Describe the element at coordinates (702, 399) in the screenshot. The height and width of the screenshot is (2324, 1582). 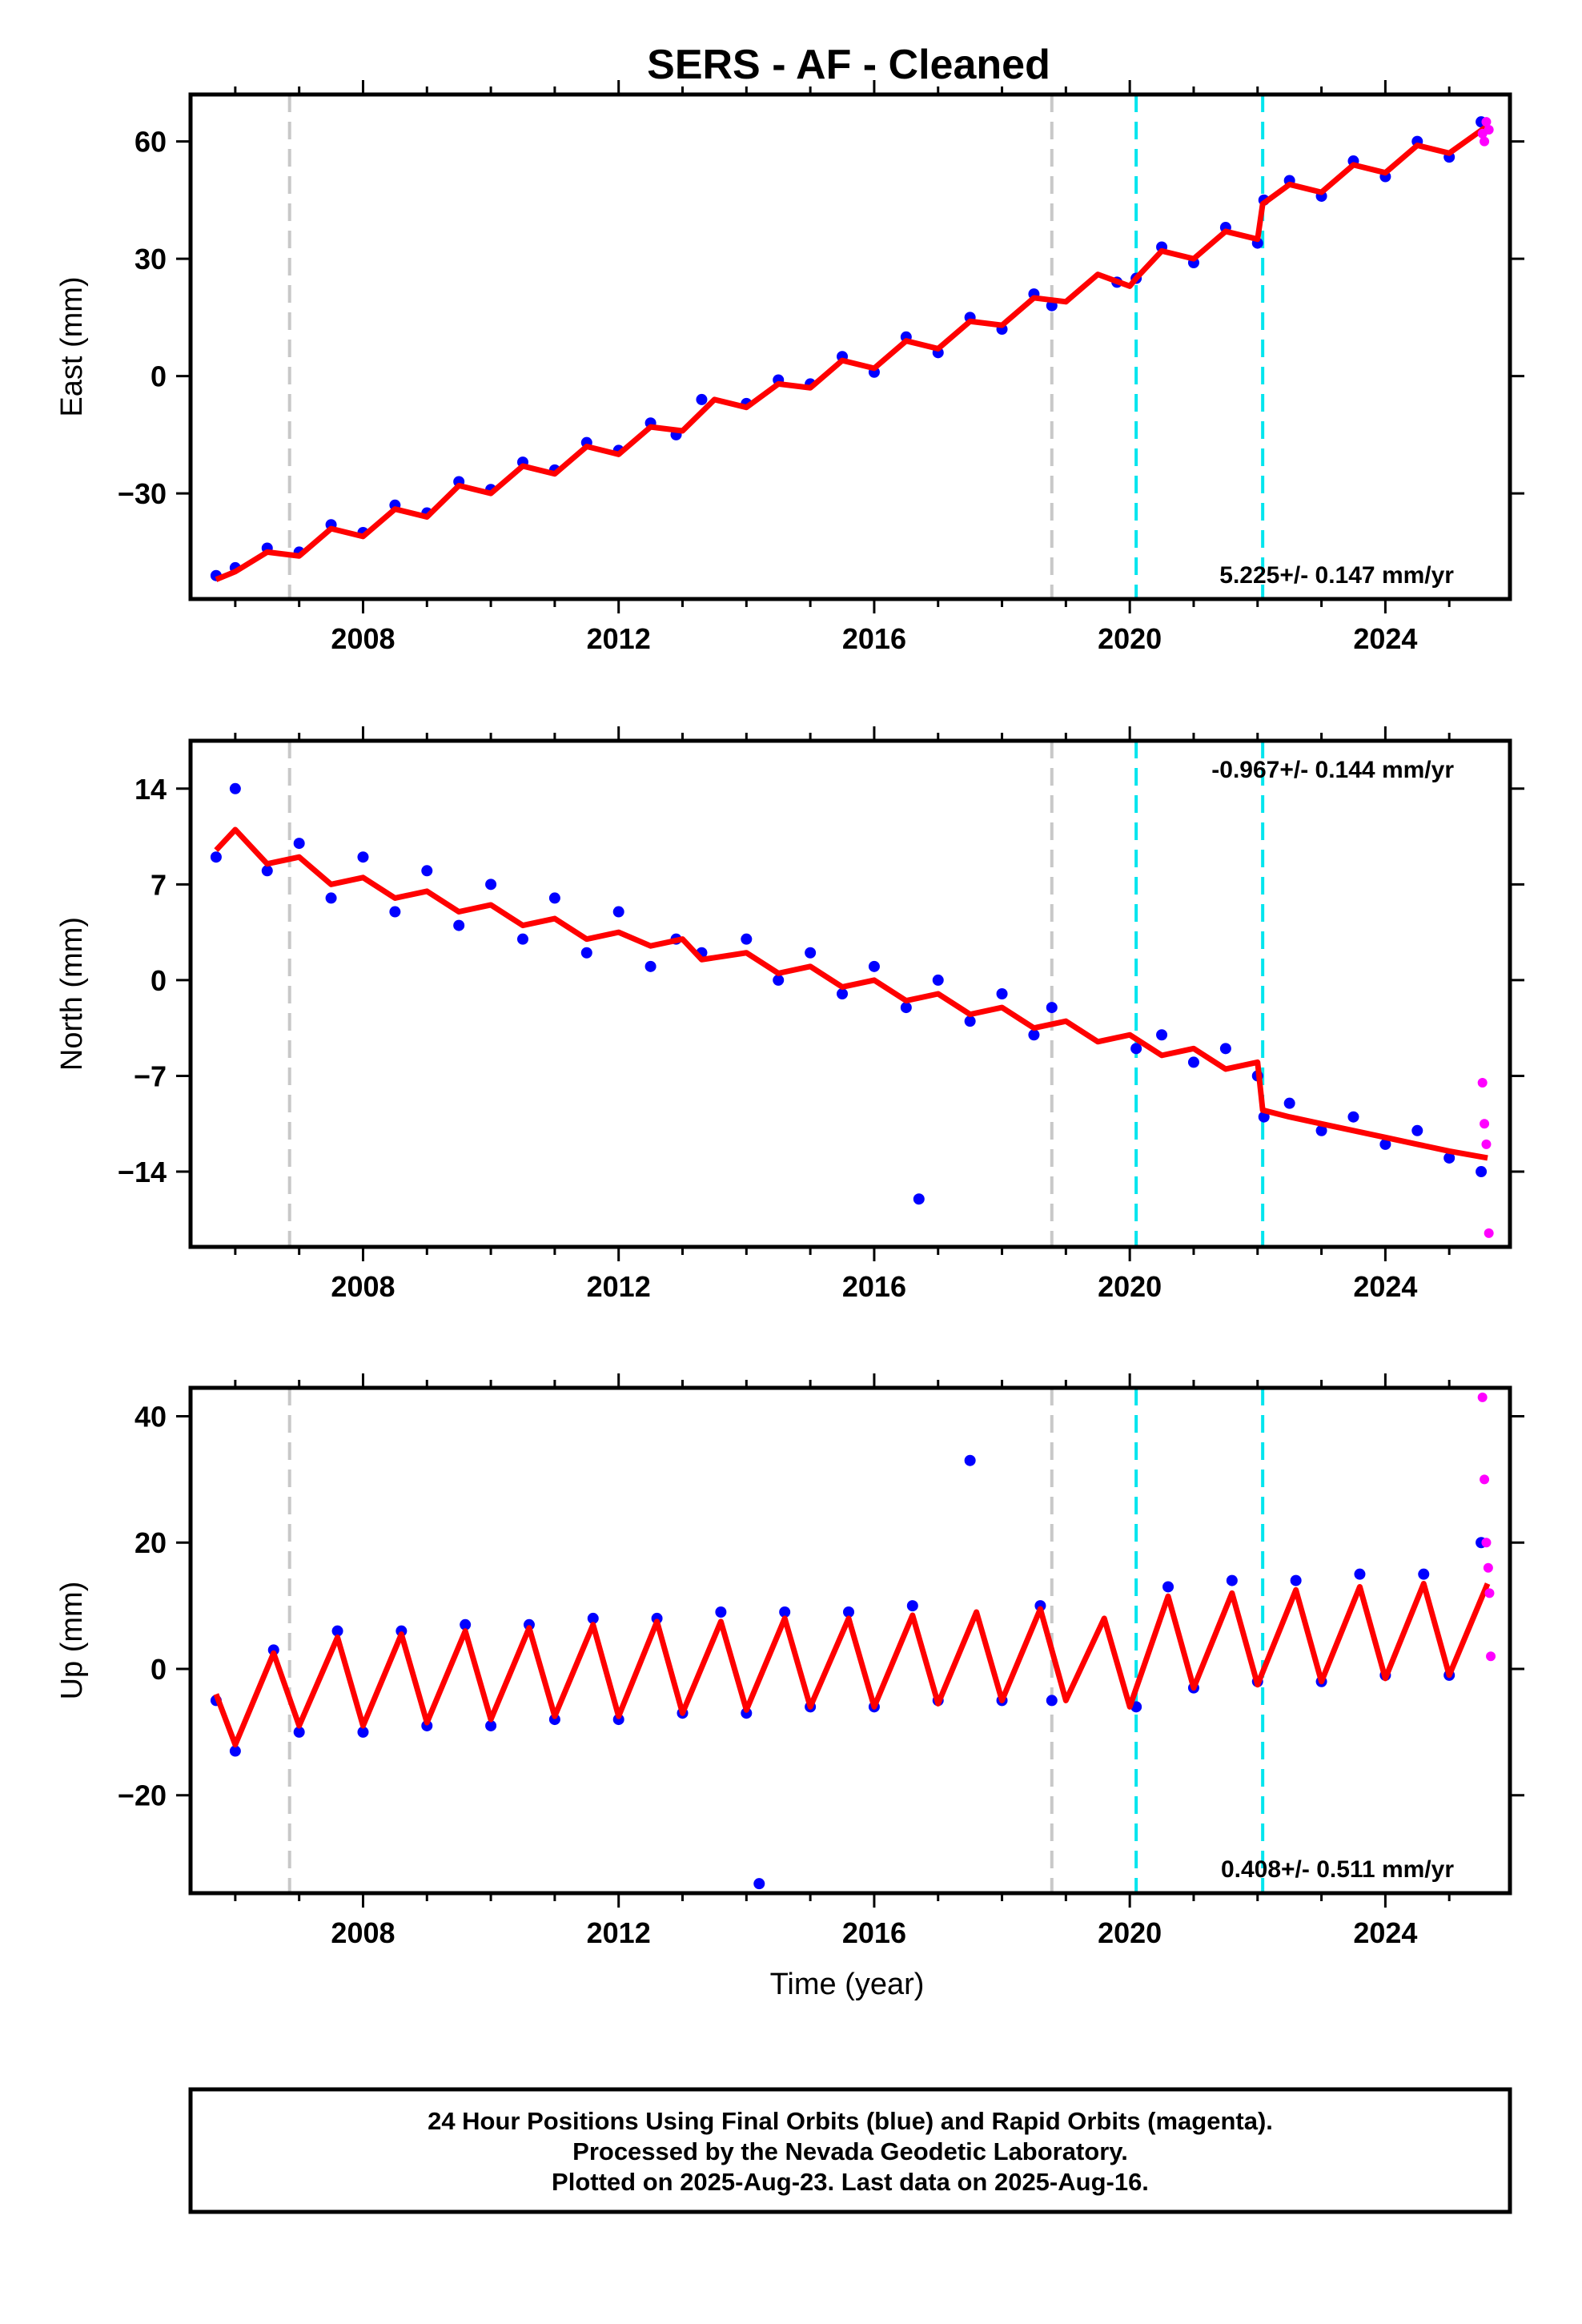
I see `east-final-point` at that location.